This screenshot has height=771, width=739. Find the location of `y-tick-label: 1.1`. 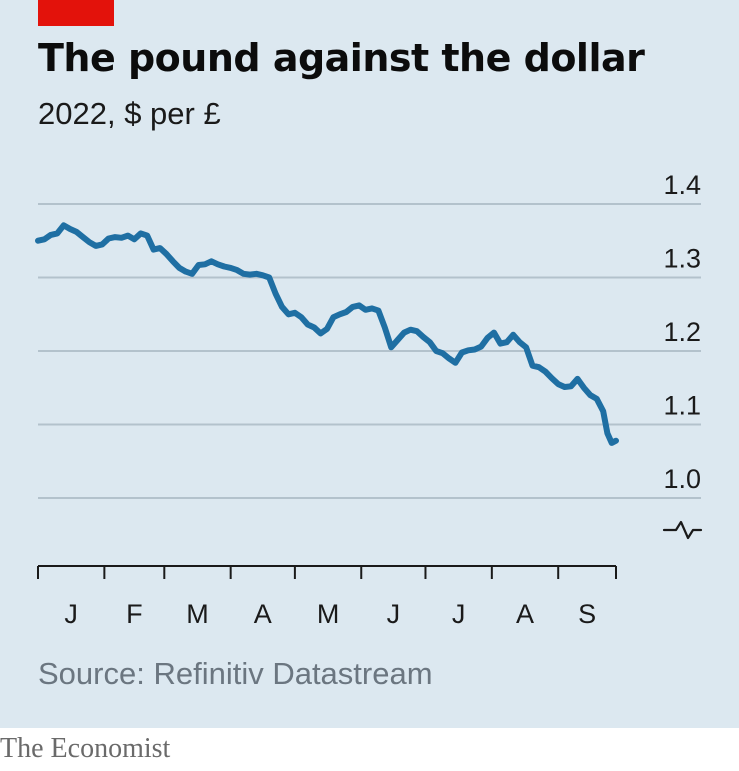

y-tick-label: 1.1 is located at coordinates (682, 406).